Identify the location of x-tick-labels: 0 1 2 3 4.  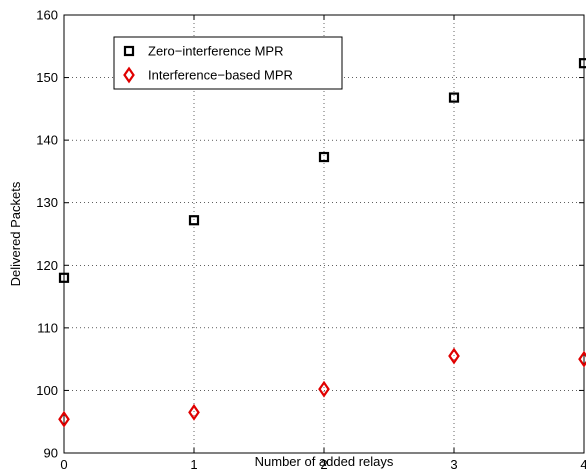
(323, 463).